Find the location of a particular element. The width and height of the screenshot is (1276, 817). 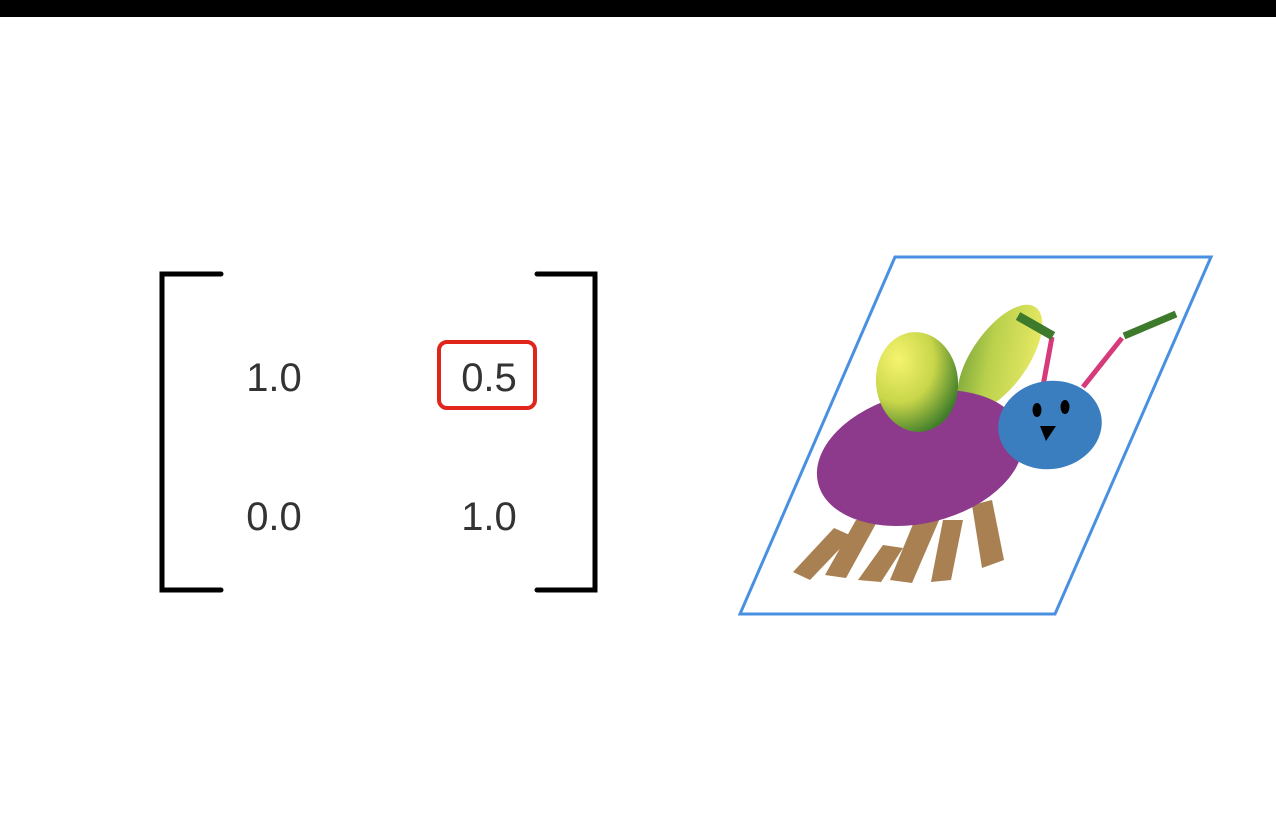

right-bracket is located at coordinates (566, 432).